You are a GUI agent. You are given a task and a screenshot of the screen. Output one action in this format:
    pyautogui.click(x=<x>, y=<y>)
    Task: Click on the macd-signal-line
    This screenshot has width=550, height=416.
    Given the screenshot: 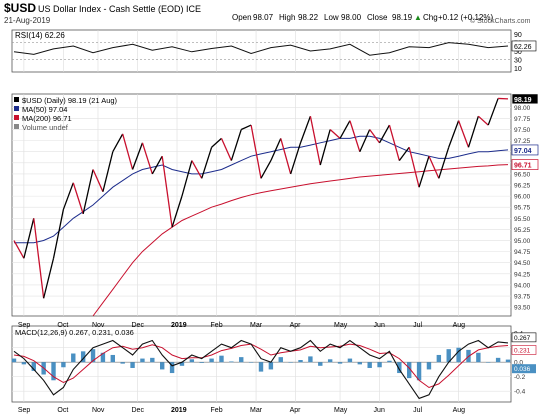 What is the action you would take?
    pyautogui.click(x=261, y=366)
    